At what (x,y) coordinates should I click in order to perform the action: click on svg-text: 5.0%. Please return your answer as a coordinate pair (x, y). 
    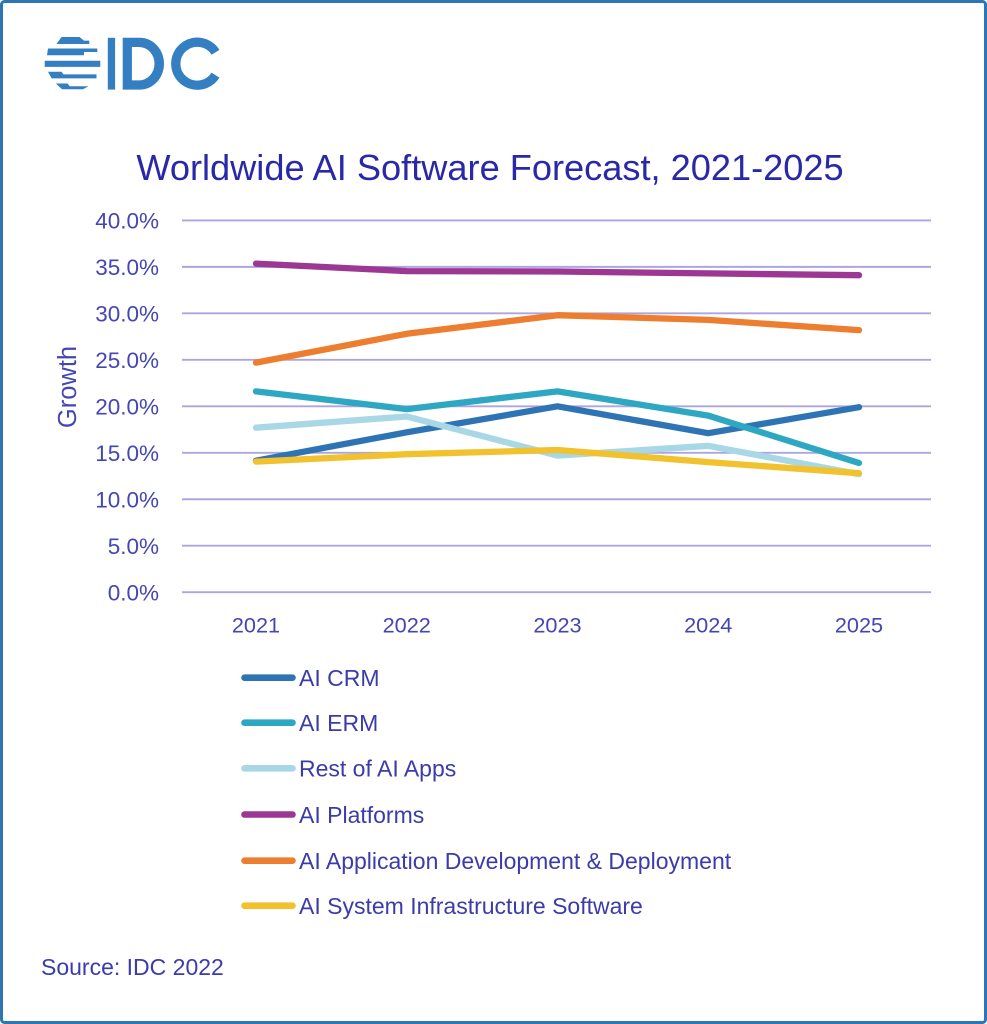
    Looking at the image, I should click on (133, 546).